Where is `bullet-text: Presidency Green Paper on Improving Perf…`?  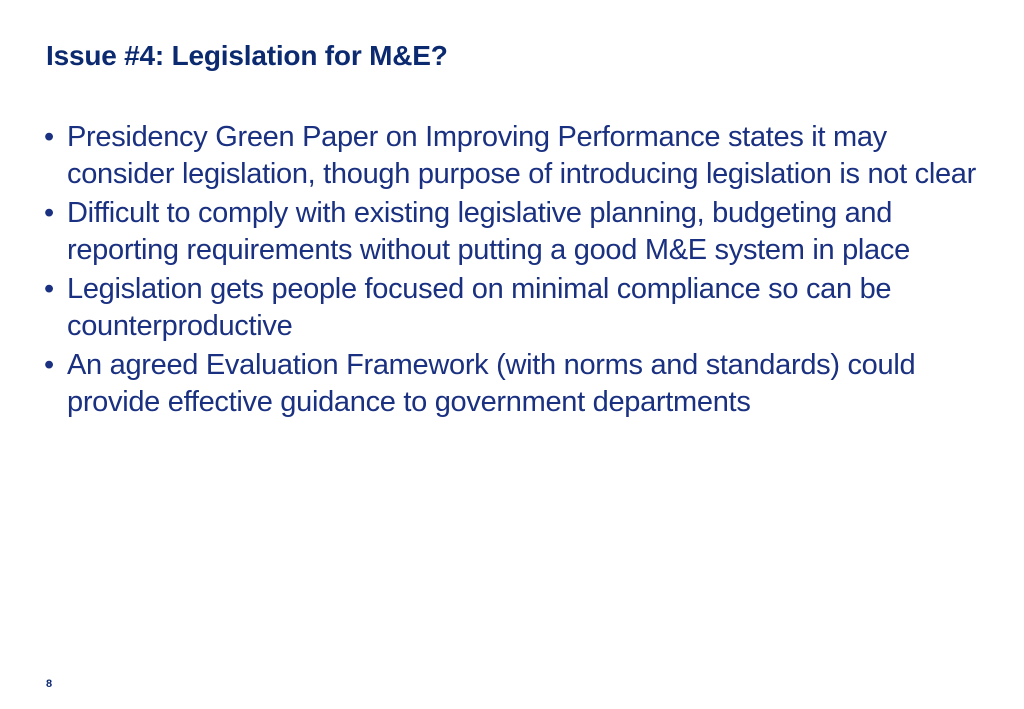 bullet-text: Presidency Green Paper on Improving Perf… is located at coordinates (521, 155).